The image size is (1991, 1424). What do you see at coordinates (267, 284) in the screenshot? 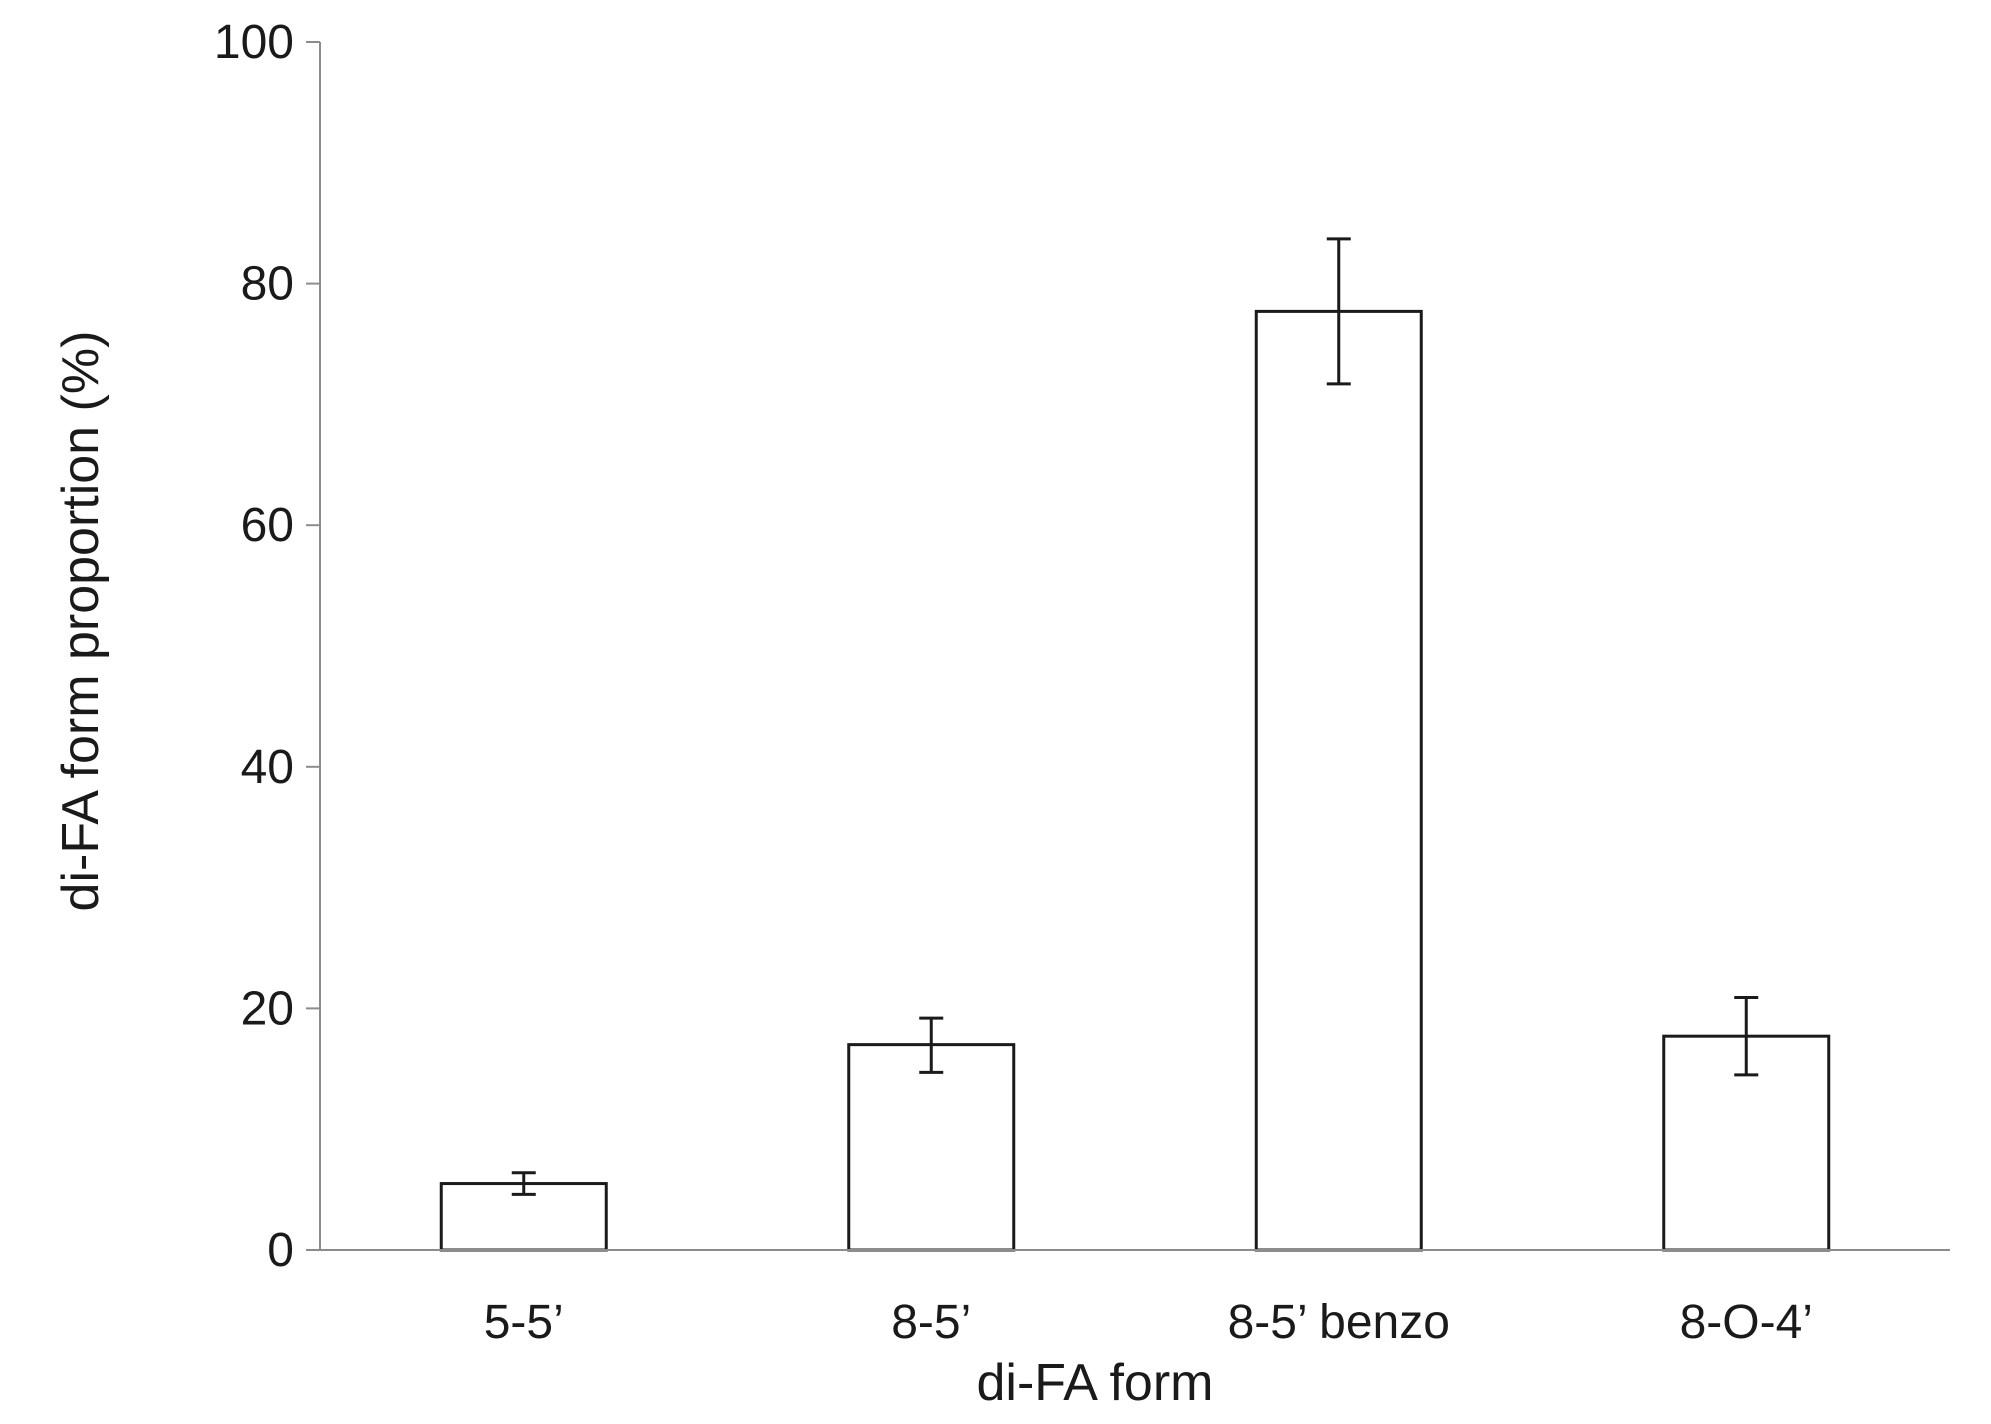
I see `y-tick-label: 80` at bounding box center [267, 284].